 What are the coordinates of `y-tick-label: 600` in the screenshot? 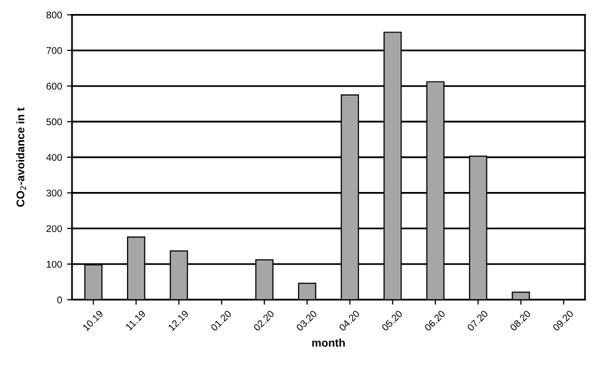 It's located at (54, 86).